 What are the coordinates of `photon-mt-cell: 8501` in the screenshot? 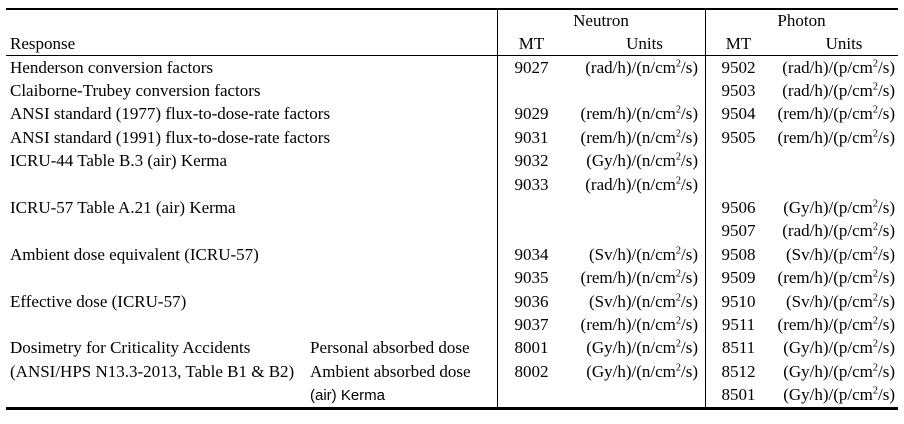 It's located at (738, 395).